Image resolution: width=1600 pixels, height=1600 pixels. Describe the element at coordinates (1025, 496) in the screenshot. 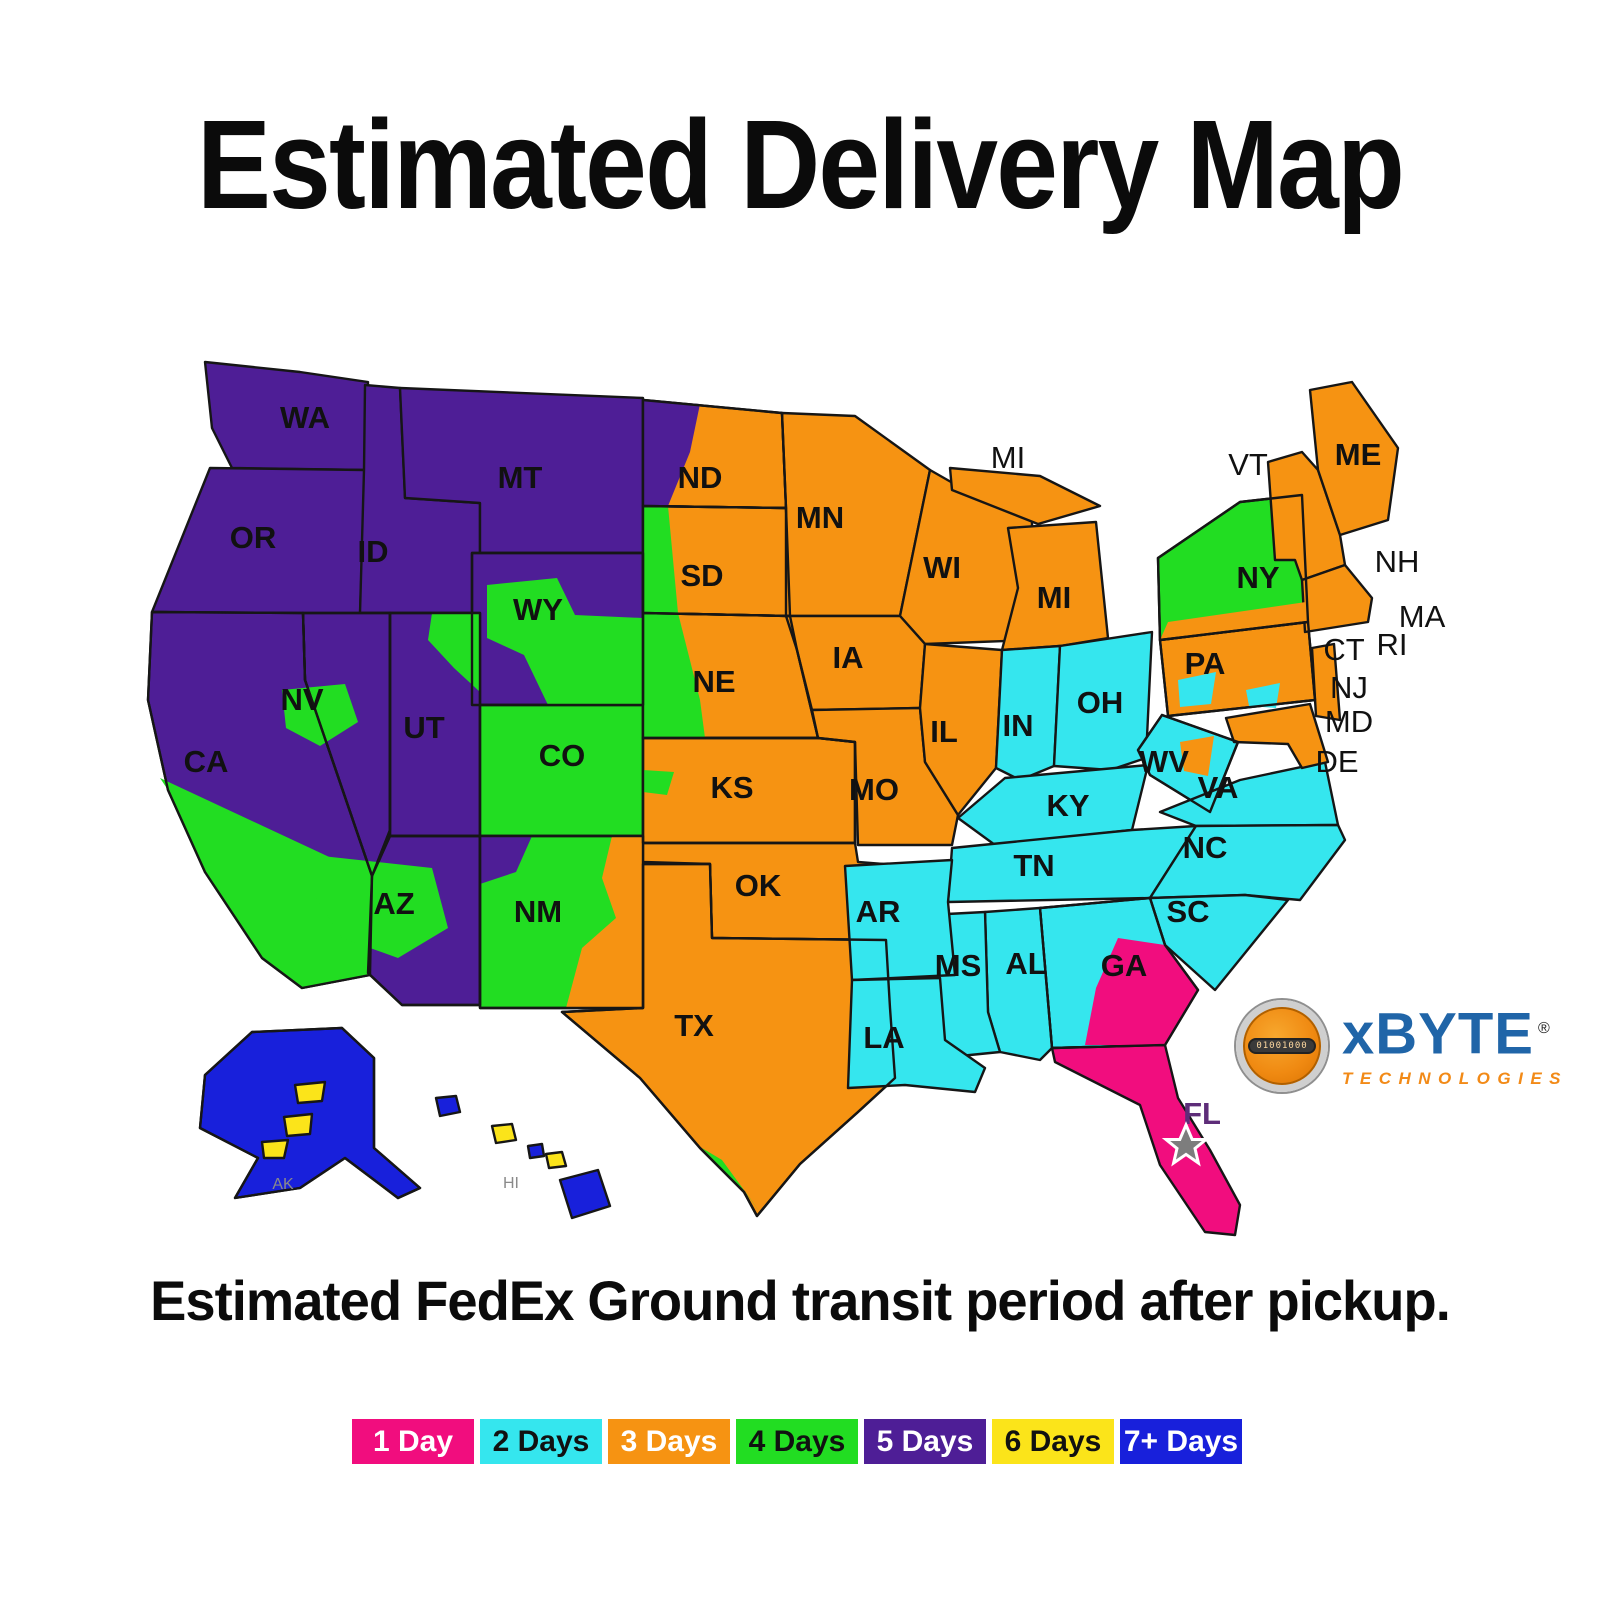

I see `state-mi-upper` at that location.